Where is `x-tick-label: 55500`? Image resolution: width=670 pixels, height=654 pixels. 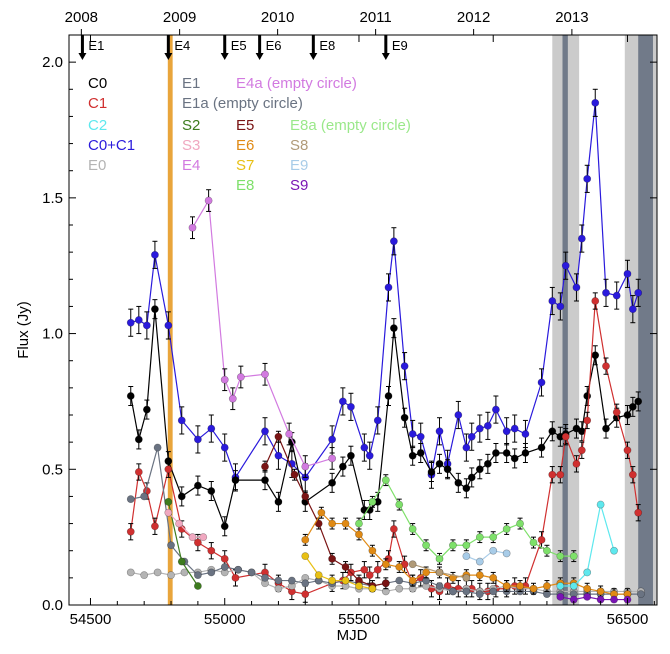 x-tick-label: 55500 is located at coordinates (359, 619).